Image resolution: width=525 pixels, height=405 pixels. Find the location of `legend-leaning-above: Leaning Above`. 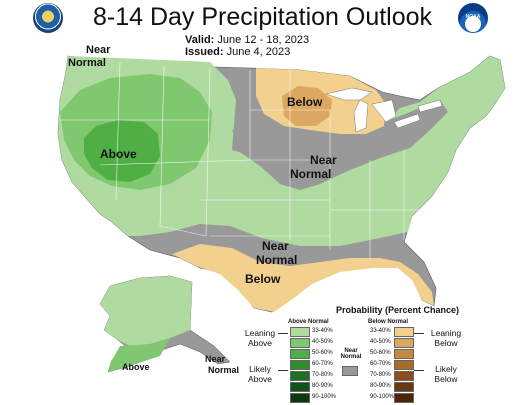

legend-leaning-above: Leaning Above is located at coordinates (260, 338).